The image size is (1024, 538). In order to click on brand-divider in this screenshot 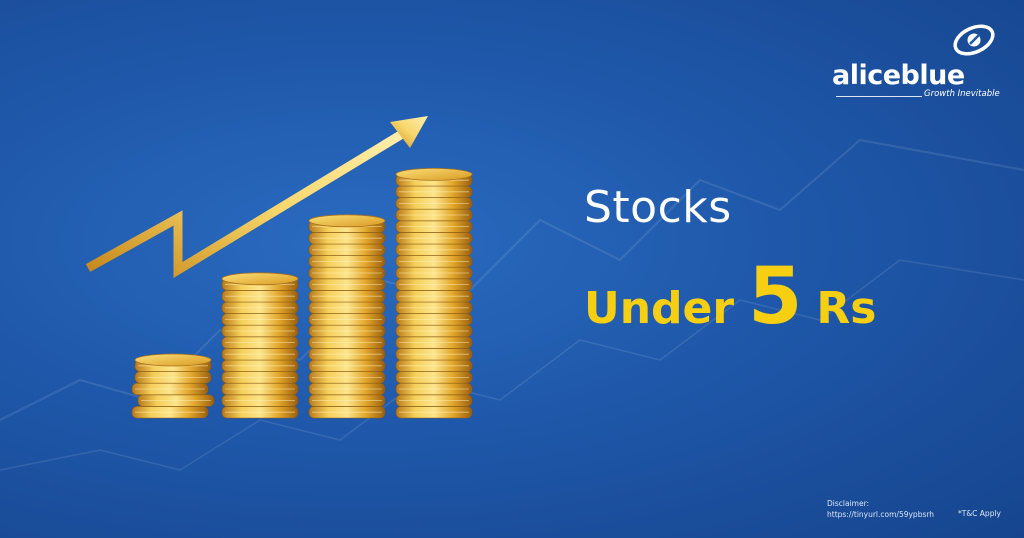, I will do `click(879, 96)`.